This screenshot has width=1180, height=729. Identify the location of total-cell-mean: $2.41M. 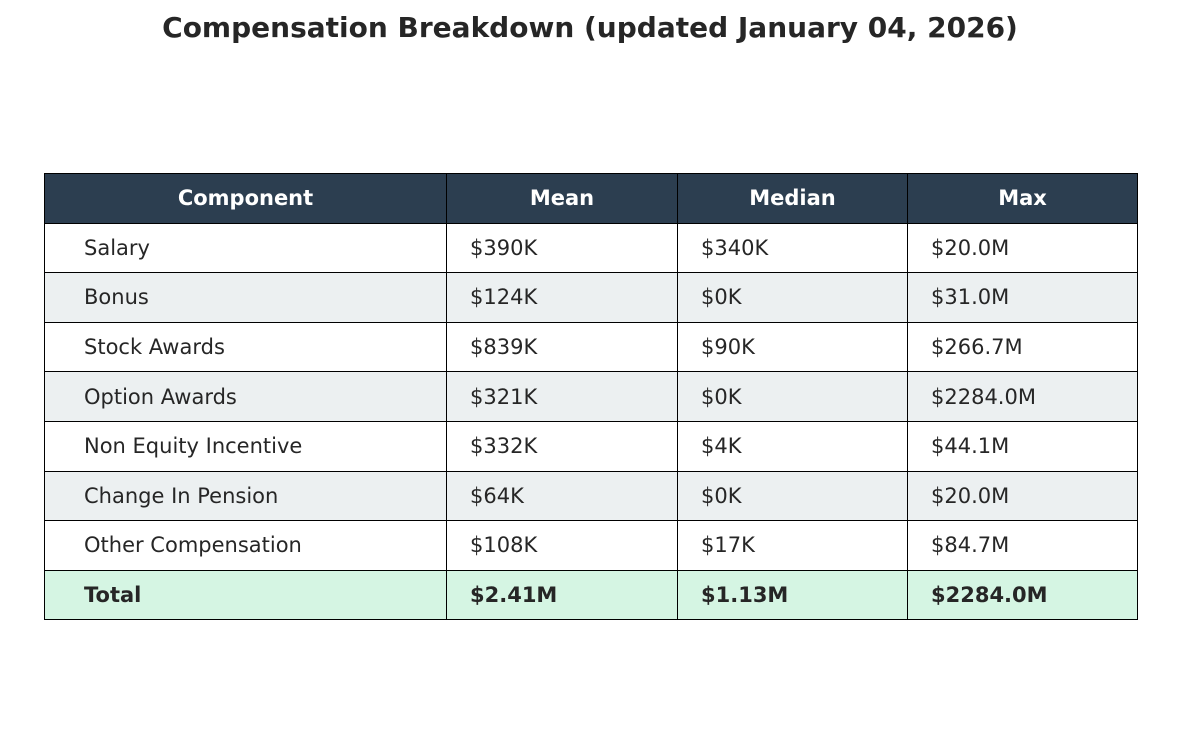
(562, 595).